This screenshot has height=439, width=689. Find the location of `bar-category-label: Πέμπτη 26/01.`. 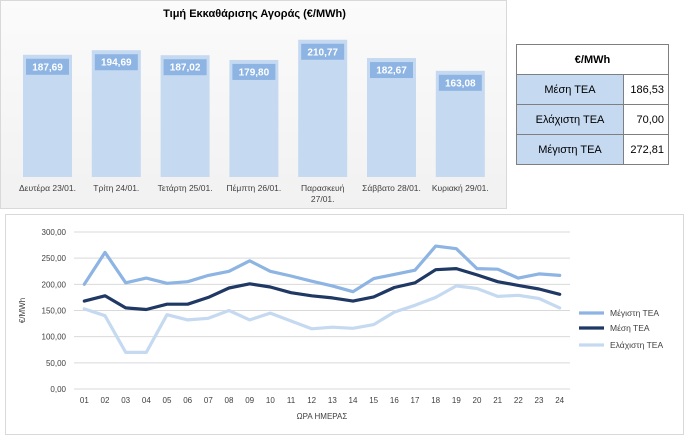

bar-category-label: Πέμπτη 26/01. is located at coordinates (254, 188).